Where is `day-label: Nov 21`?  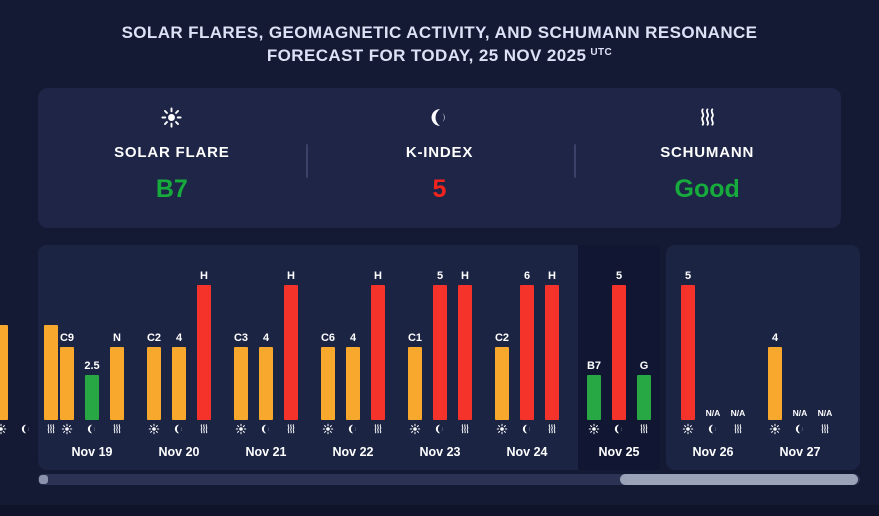
day-label: Nov 21 is located at coordinates (266, 452).